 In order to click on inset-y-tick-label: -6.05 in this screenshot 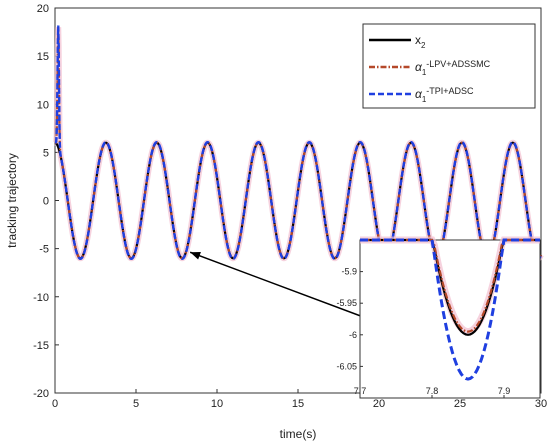, I will do `click(346, 366)`.